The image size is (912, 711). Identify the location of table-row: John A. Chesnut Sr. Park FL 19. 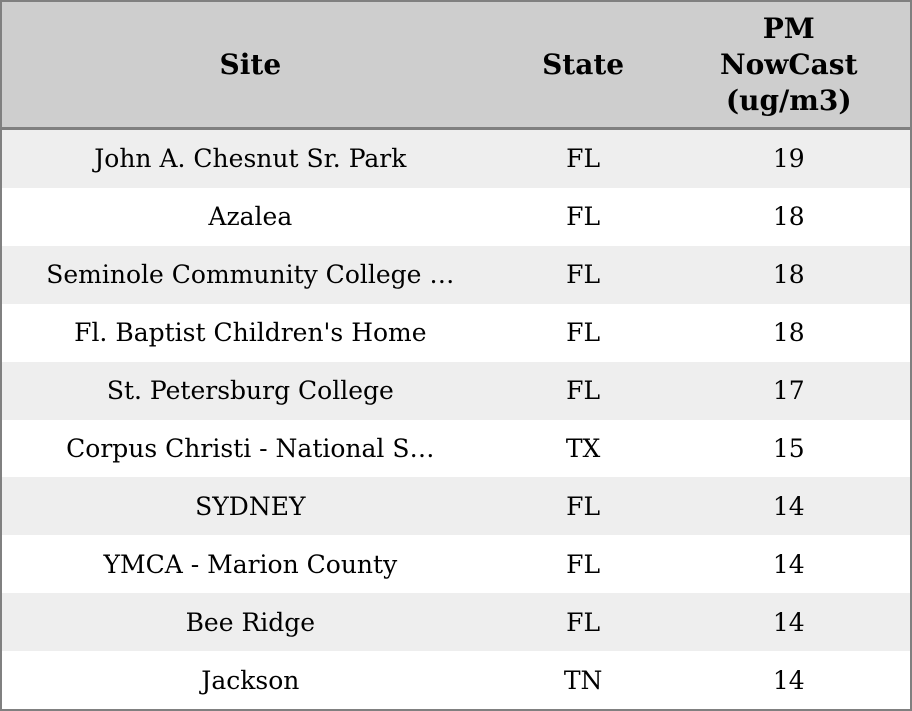
(456, 159).